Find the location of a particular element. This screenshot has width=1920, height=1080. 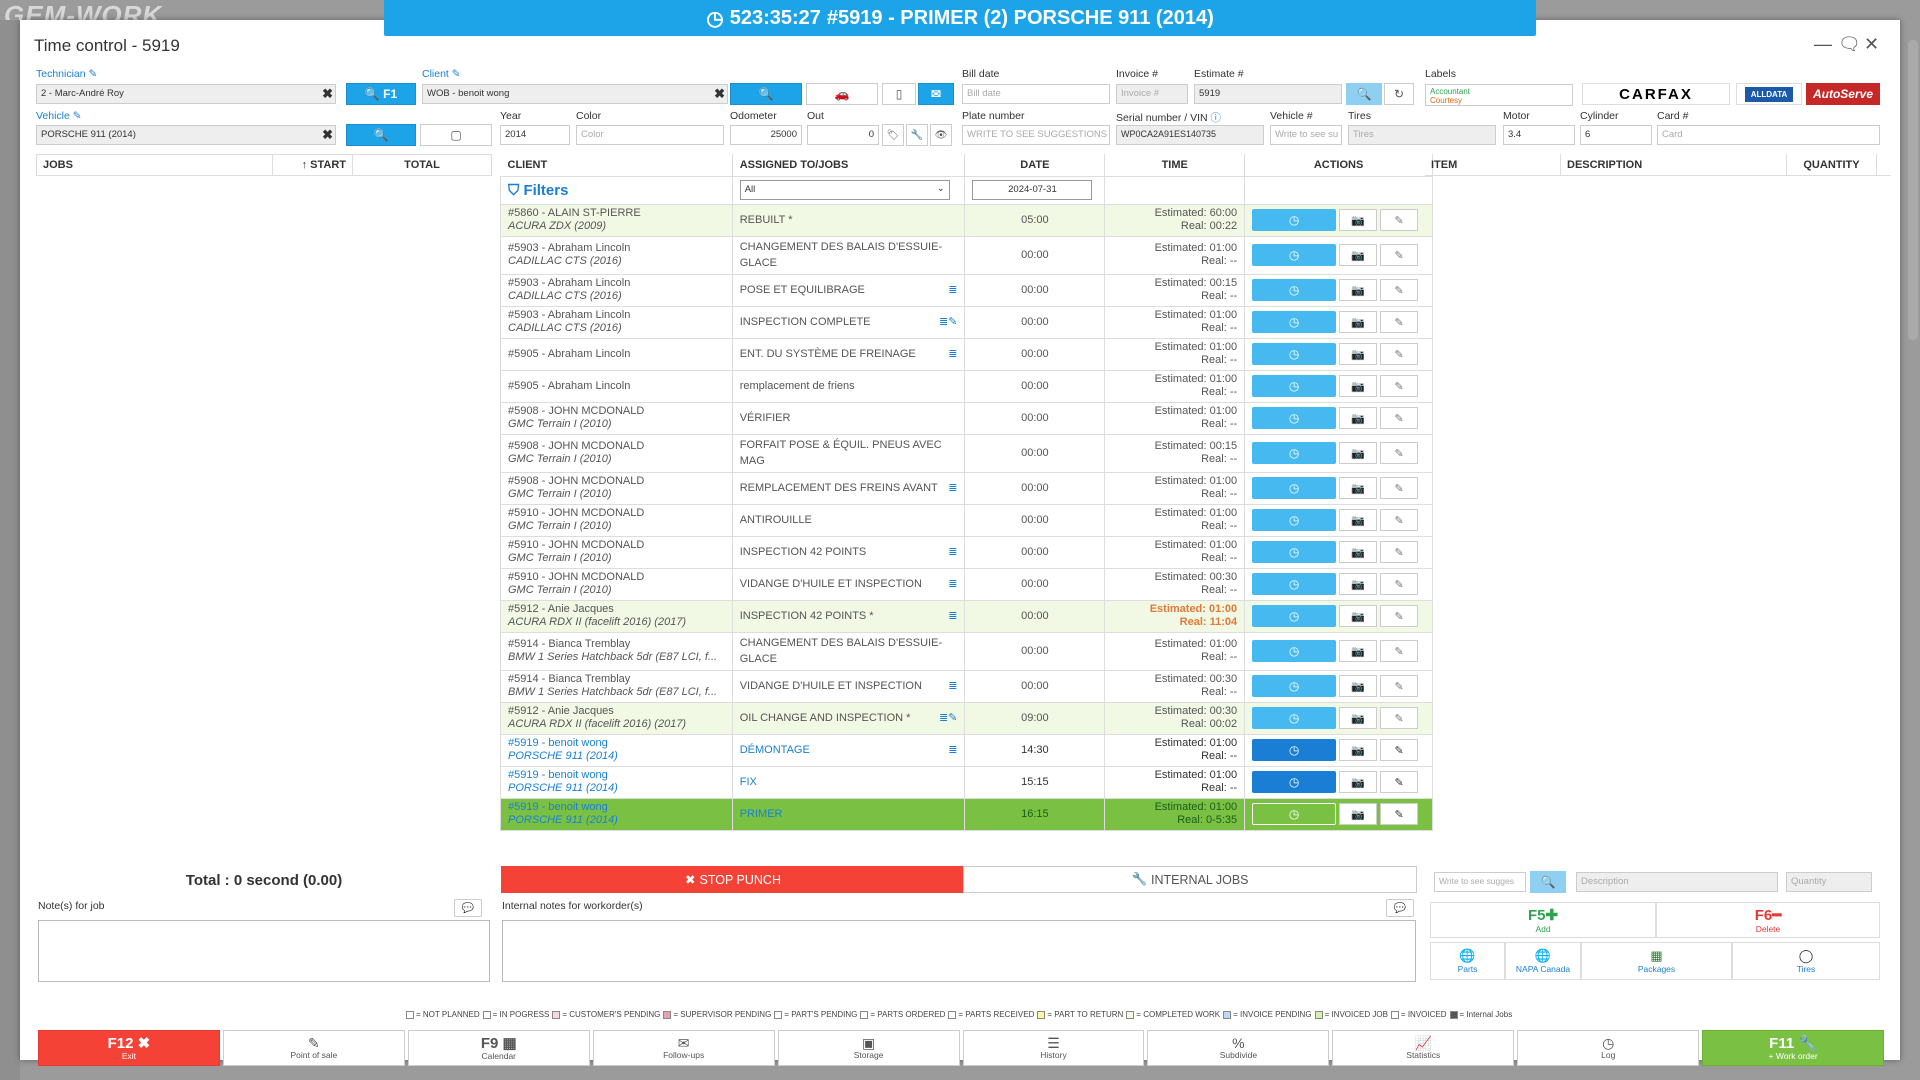

vehicle-label: Vehicle ✎ is located at coordinates (59, 116).